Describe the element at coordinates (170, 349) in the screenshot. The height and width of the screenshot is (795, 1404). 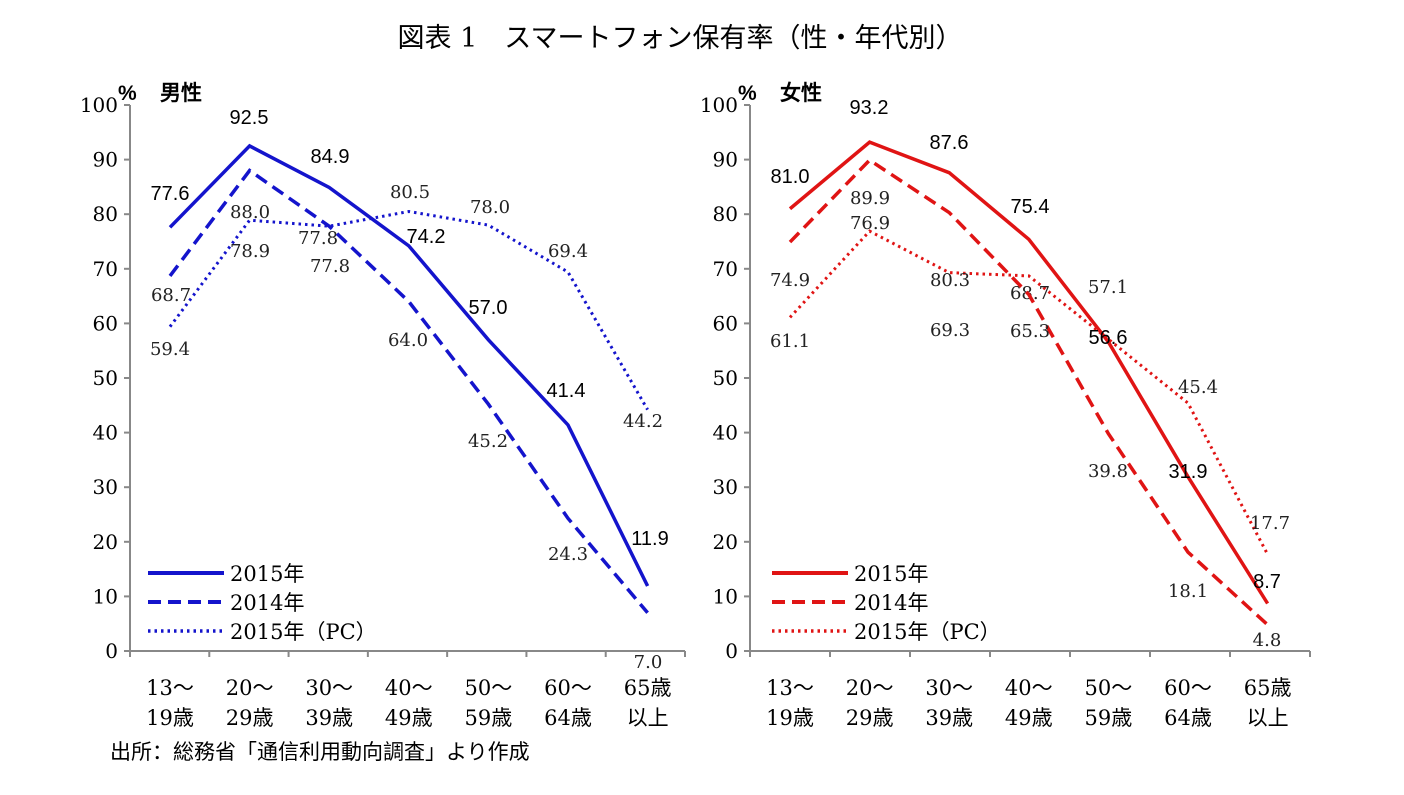
I see `data-label: 59.4` at that location.